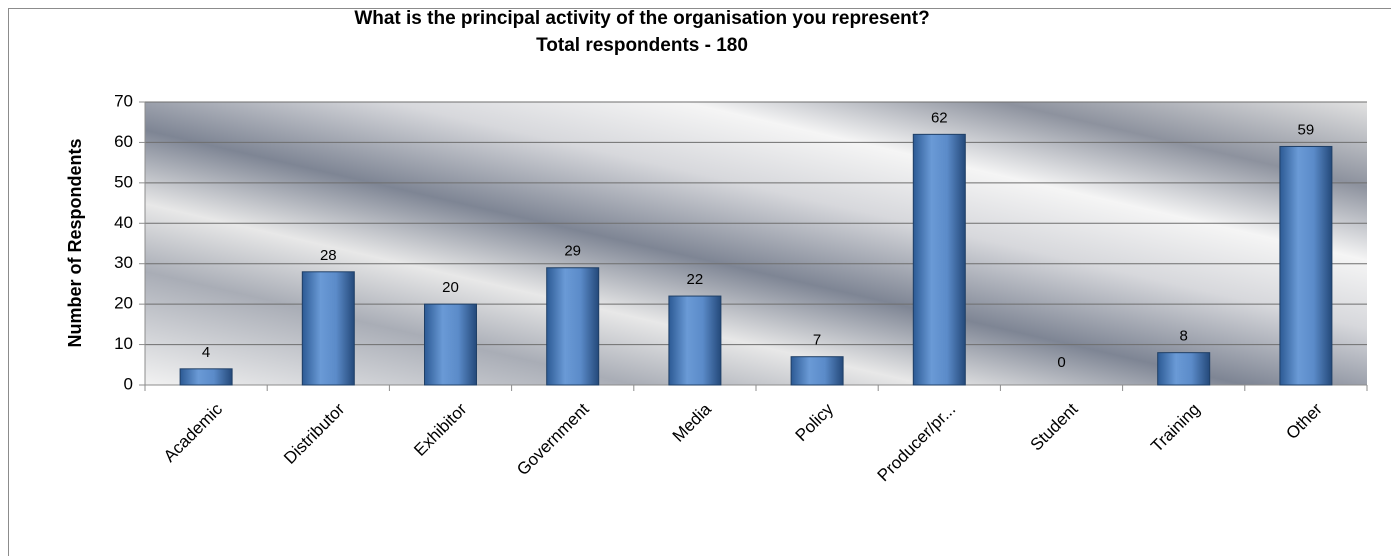  I want to click on value-label: 22, so click(695, 279).